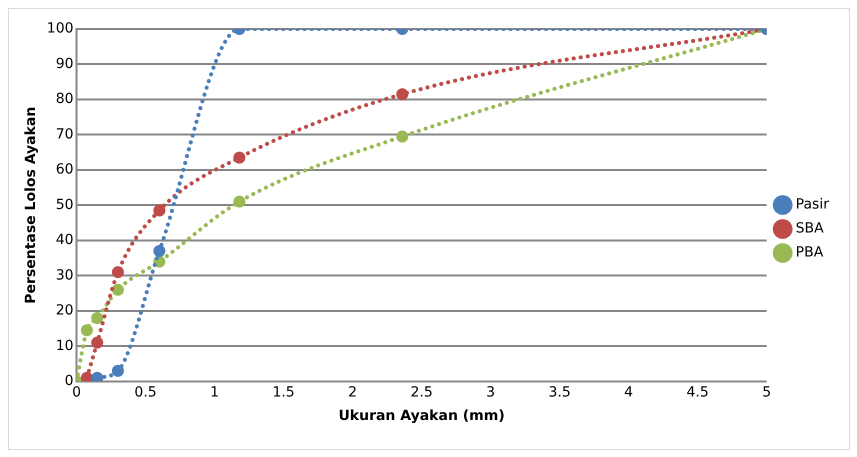 The image size is (857, 457). What do you see at coordinates (65, 240) in the screenshot?
I see `y-tick-label: 40` at bounding box center [65, 240].